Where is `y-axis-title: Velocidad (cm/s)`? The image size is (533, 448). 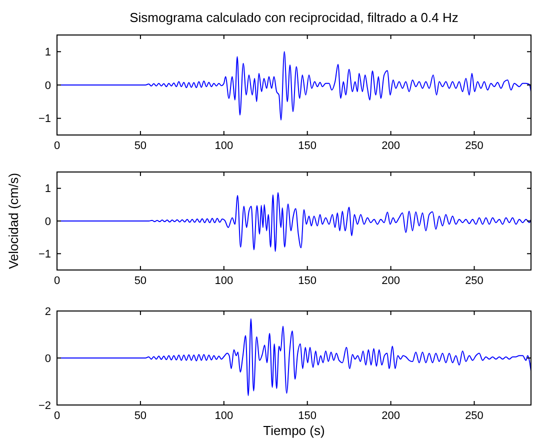 y-axis-title: Velocidad (cm/s) is located at coordinates (13, 221).